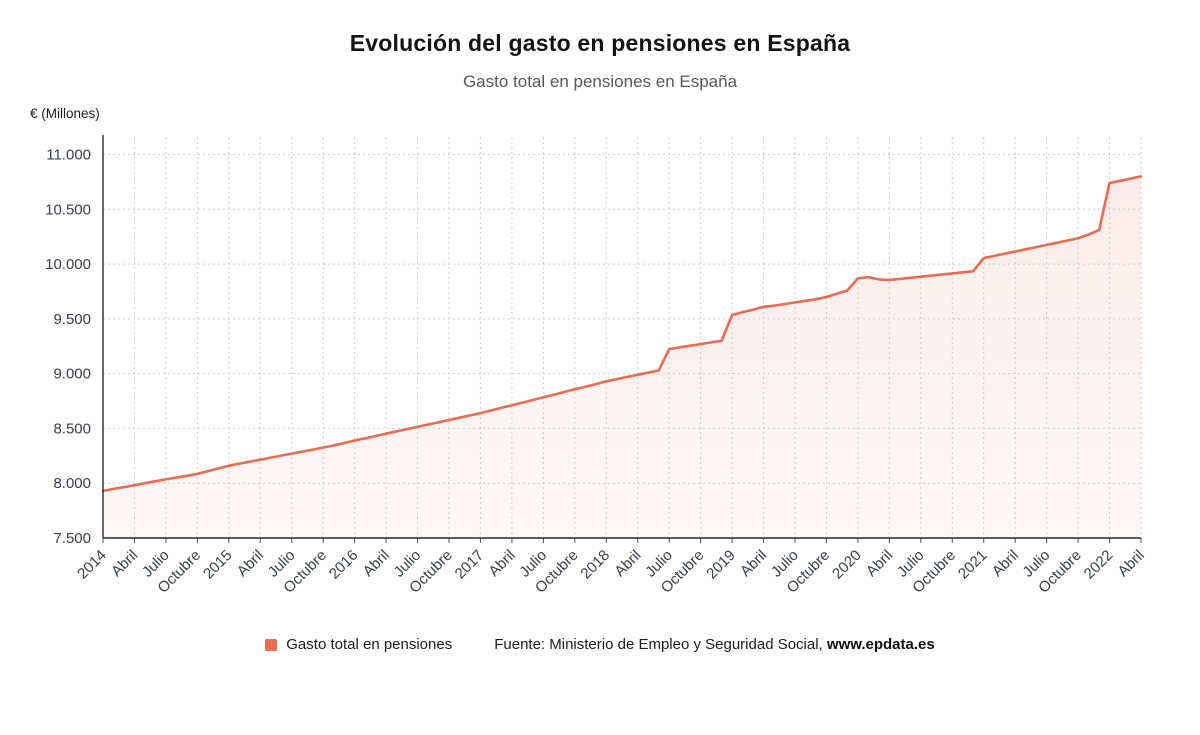  What do you see at coordinates (65, 113) in the screenshot?
I see `y-axis-title: € (Millones)` at bounding box center [65, 113].